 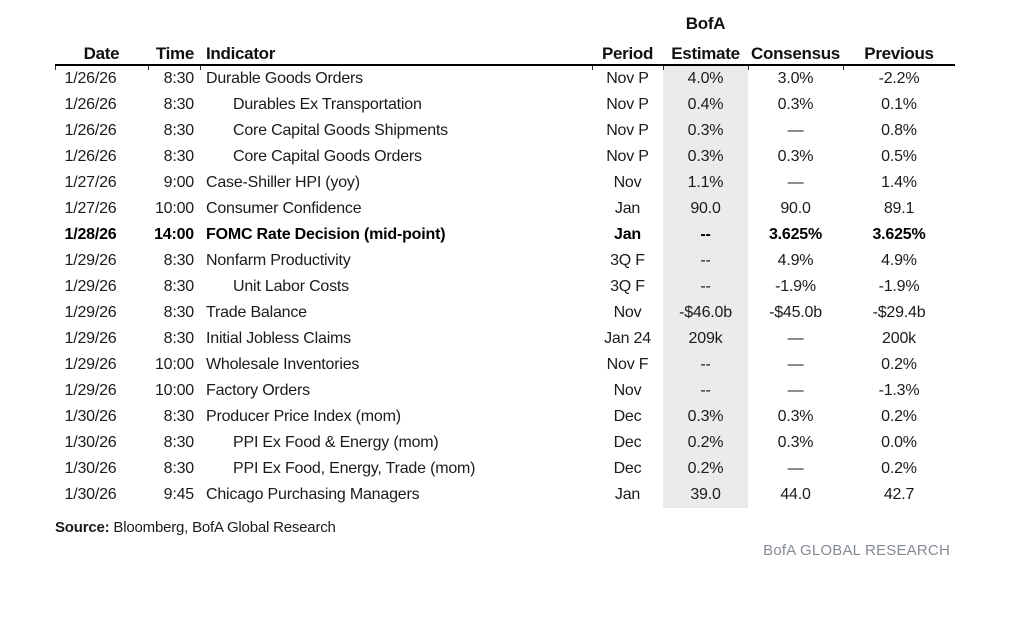 What do you see at coordinates (195, 527) in the screenshot?
I see `source-line: Source: Bloomberg, BofA Global Research` at bounding box center [195, 527].